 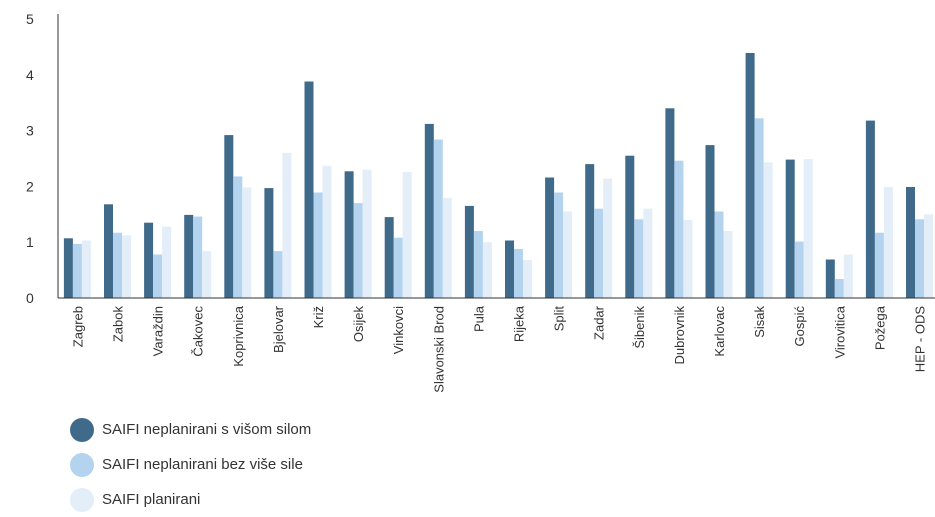 I want to click on x-tick-label: Zadar, so click(x=599, y=322).